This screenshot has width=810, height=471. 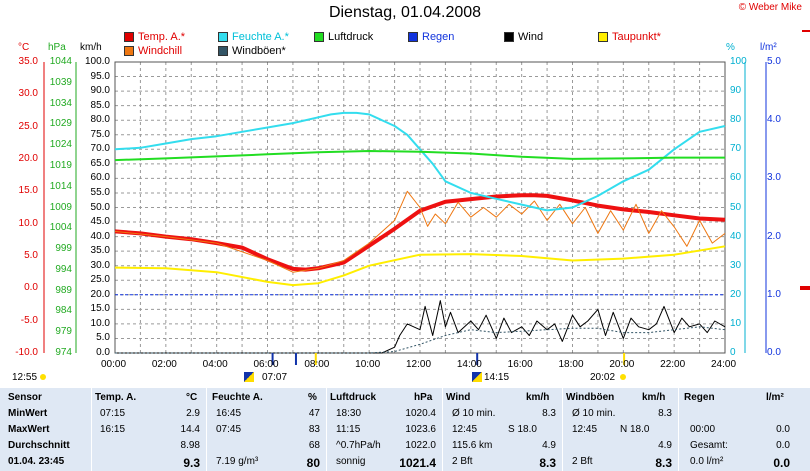 I want to click on humidity-tick: 0, so click(x=733, y=352).